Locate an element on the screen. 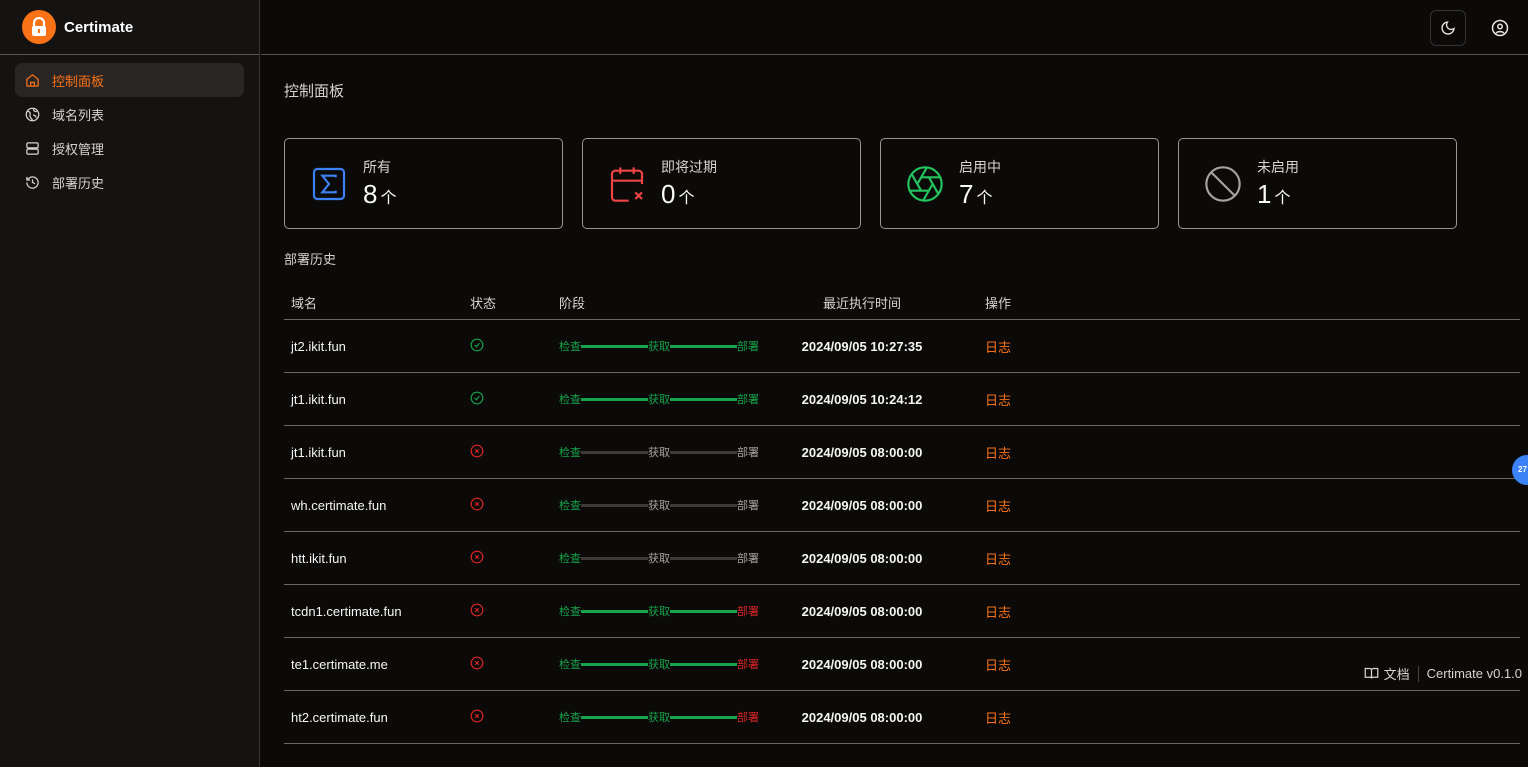 This screenshot has width=1528, height=767. theme-toggle-button is located at coordinates (1448, 28).